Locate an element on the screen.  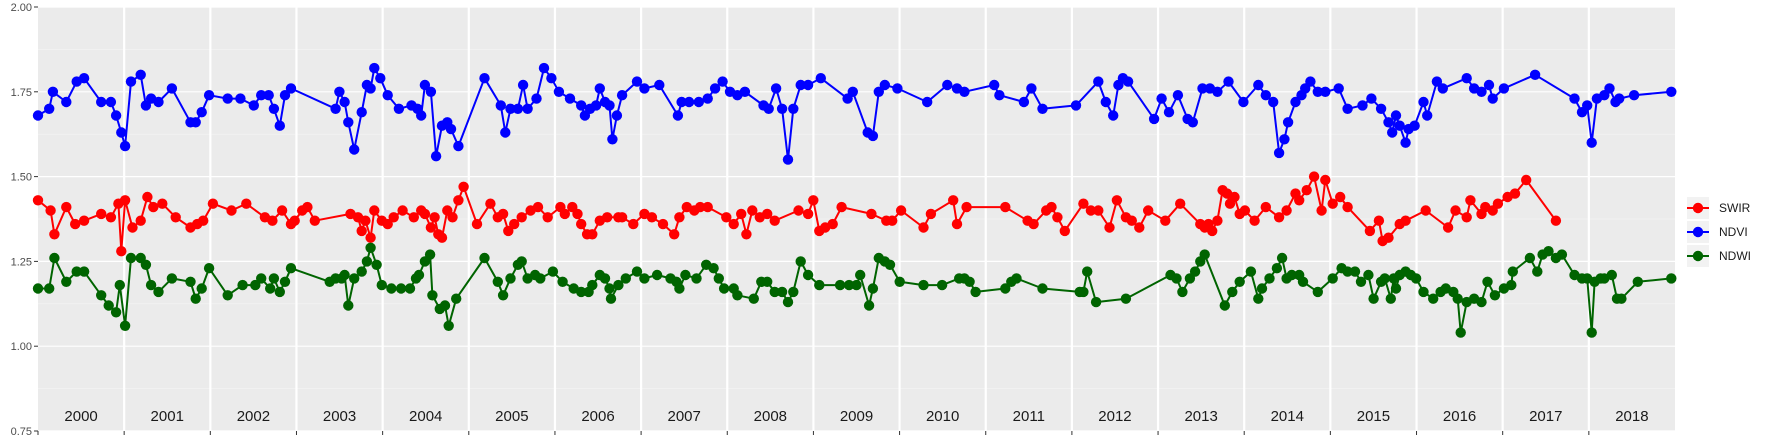
year-label: 2012 is located at coordinates (1114, 416).